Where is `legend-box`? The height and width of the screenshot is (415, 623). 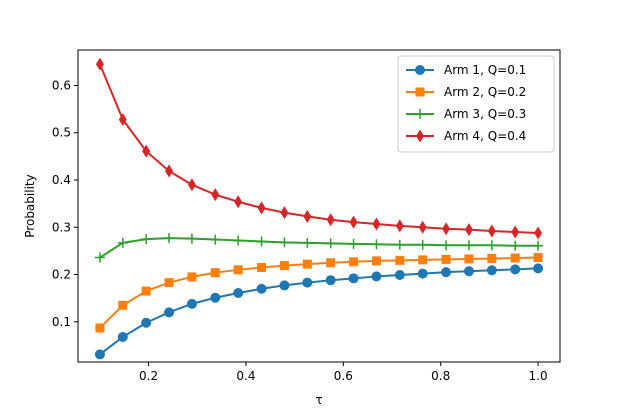 legend-box is located at coordinates (476, 104).